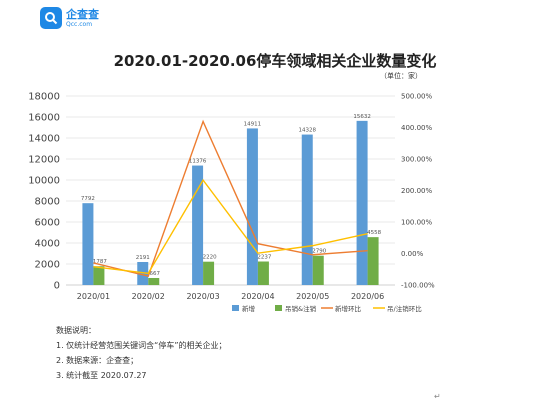 This screenshot has height=403, width=550. Describe the element at coordinates (97, 360) in the screenshot. I see `note-item: 2. 数据来源：企查查；` at that location.